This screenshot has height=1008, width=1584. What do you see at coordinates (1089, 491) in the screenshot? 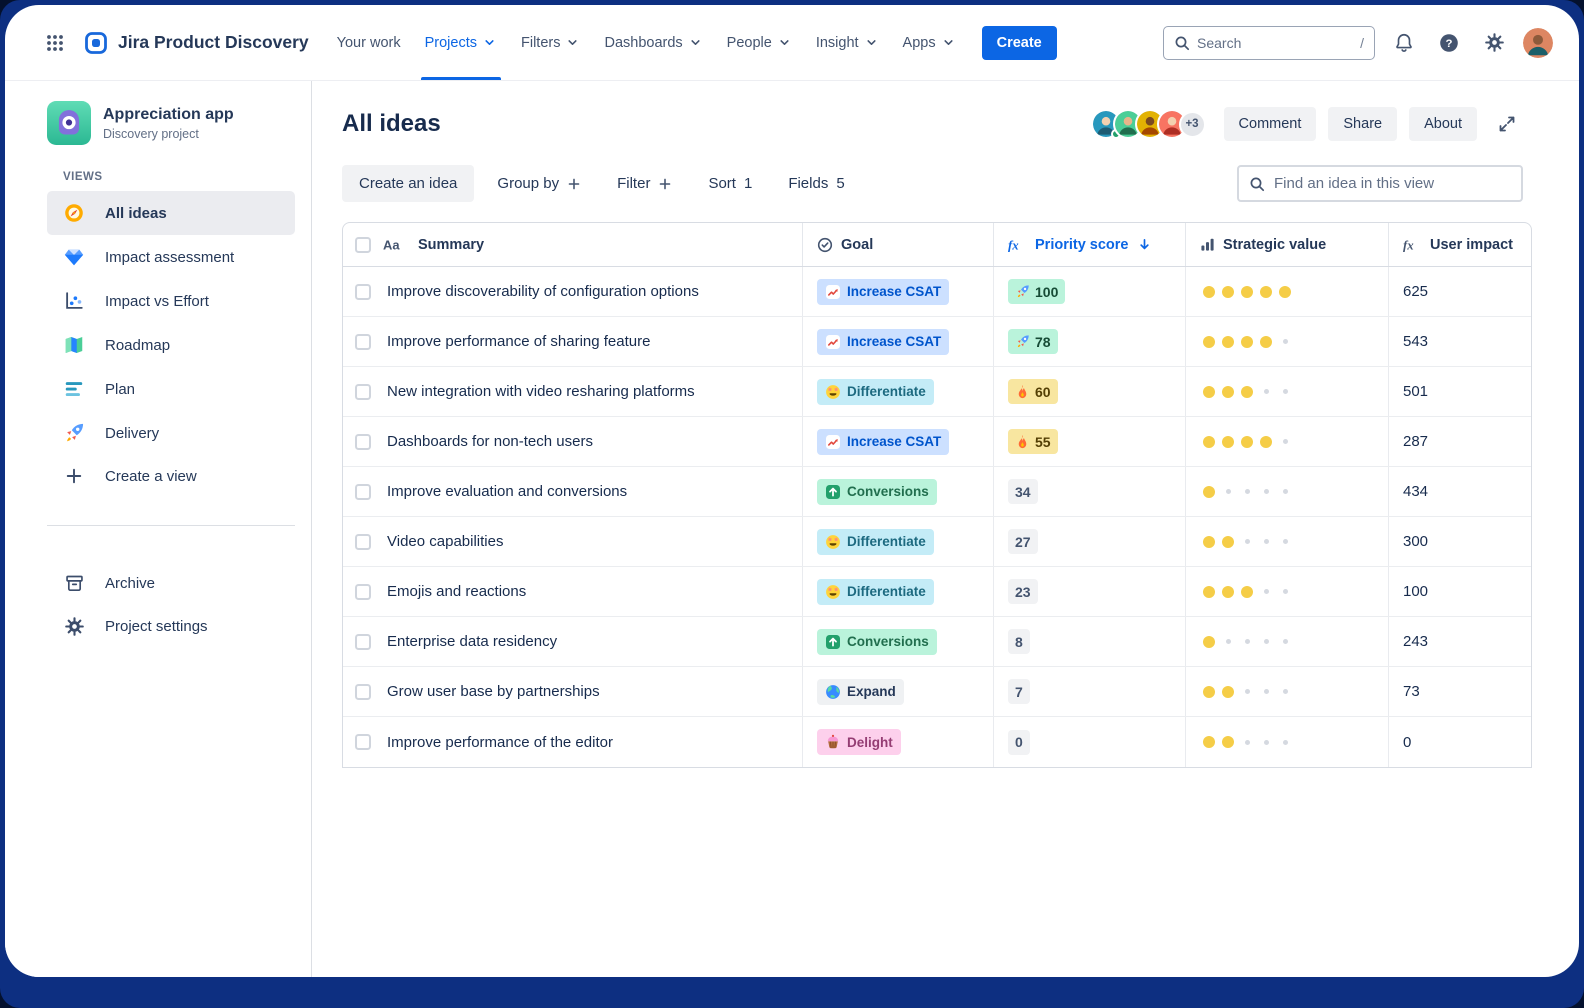
I see `priority-score-cell: 34` at bounding box center [1089, 491].